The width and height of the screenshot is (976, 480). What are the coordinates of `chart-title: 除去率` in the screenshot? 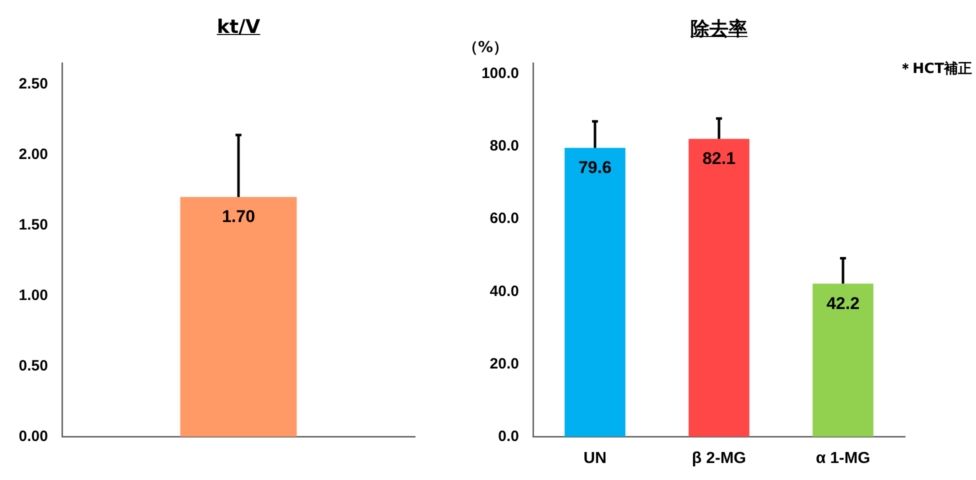 It's located at (719, 29).